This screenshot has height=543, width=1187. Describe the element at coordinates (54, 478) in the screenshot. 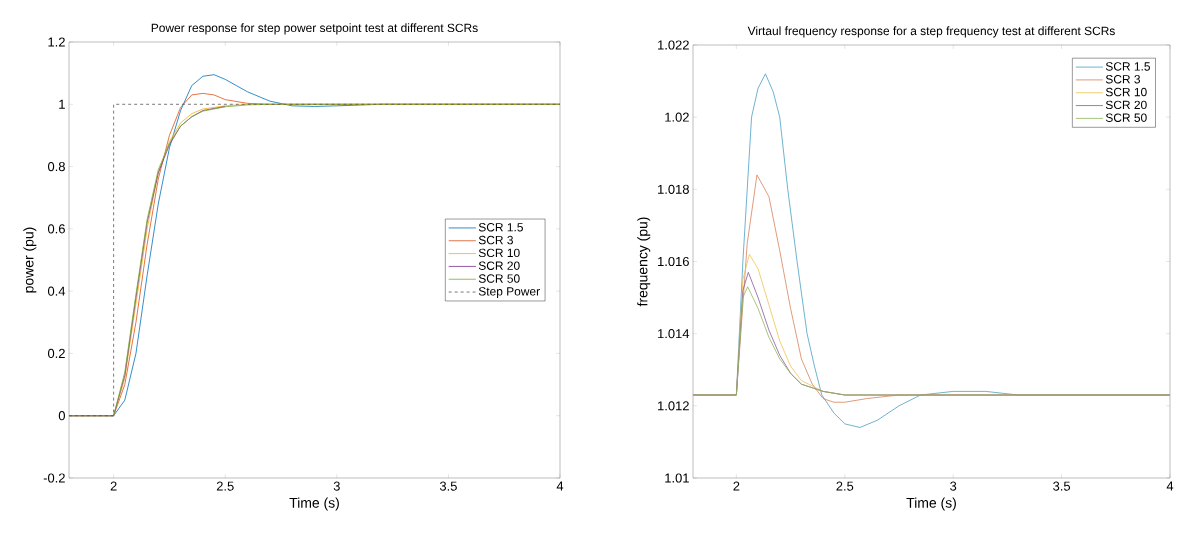

I see `y-tick-label: -0.2` at that location.